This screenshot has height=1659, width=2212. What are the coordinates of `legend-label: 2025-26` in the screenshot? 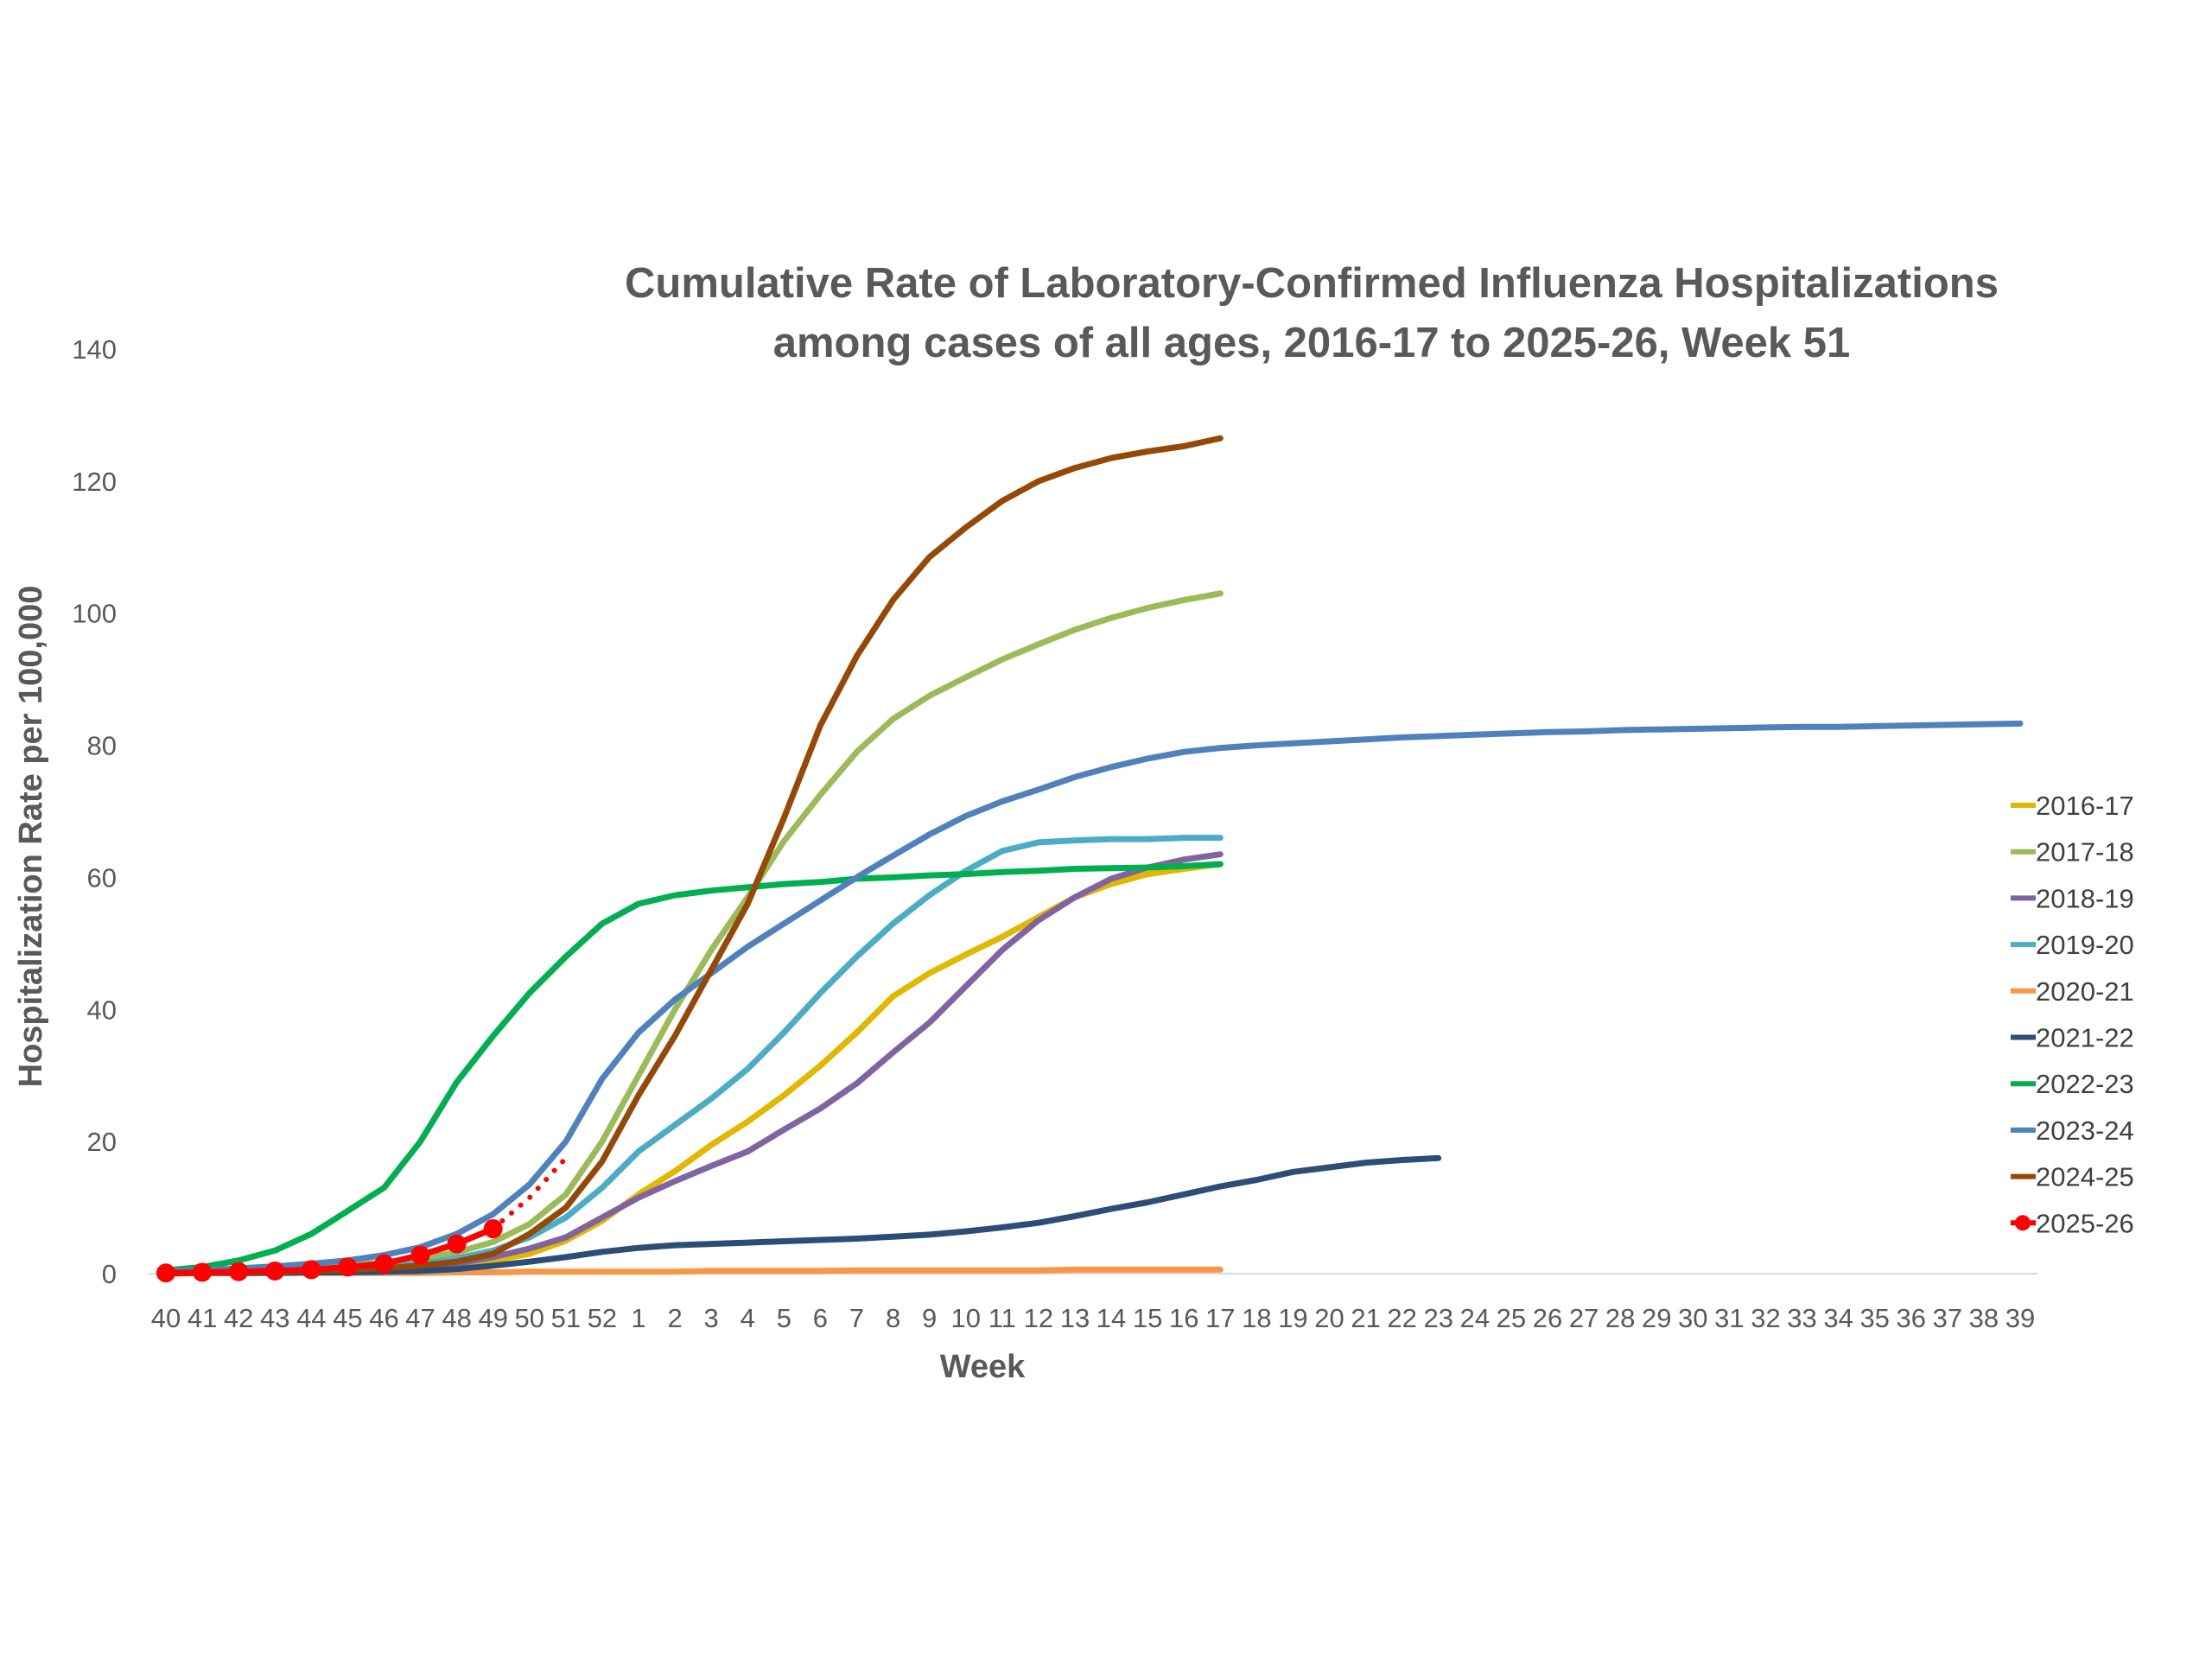 It's located at (2085, 1223).